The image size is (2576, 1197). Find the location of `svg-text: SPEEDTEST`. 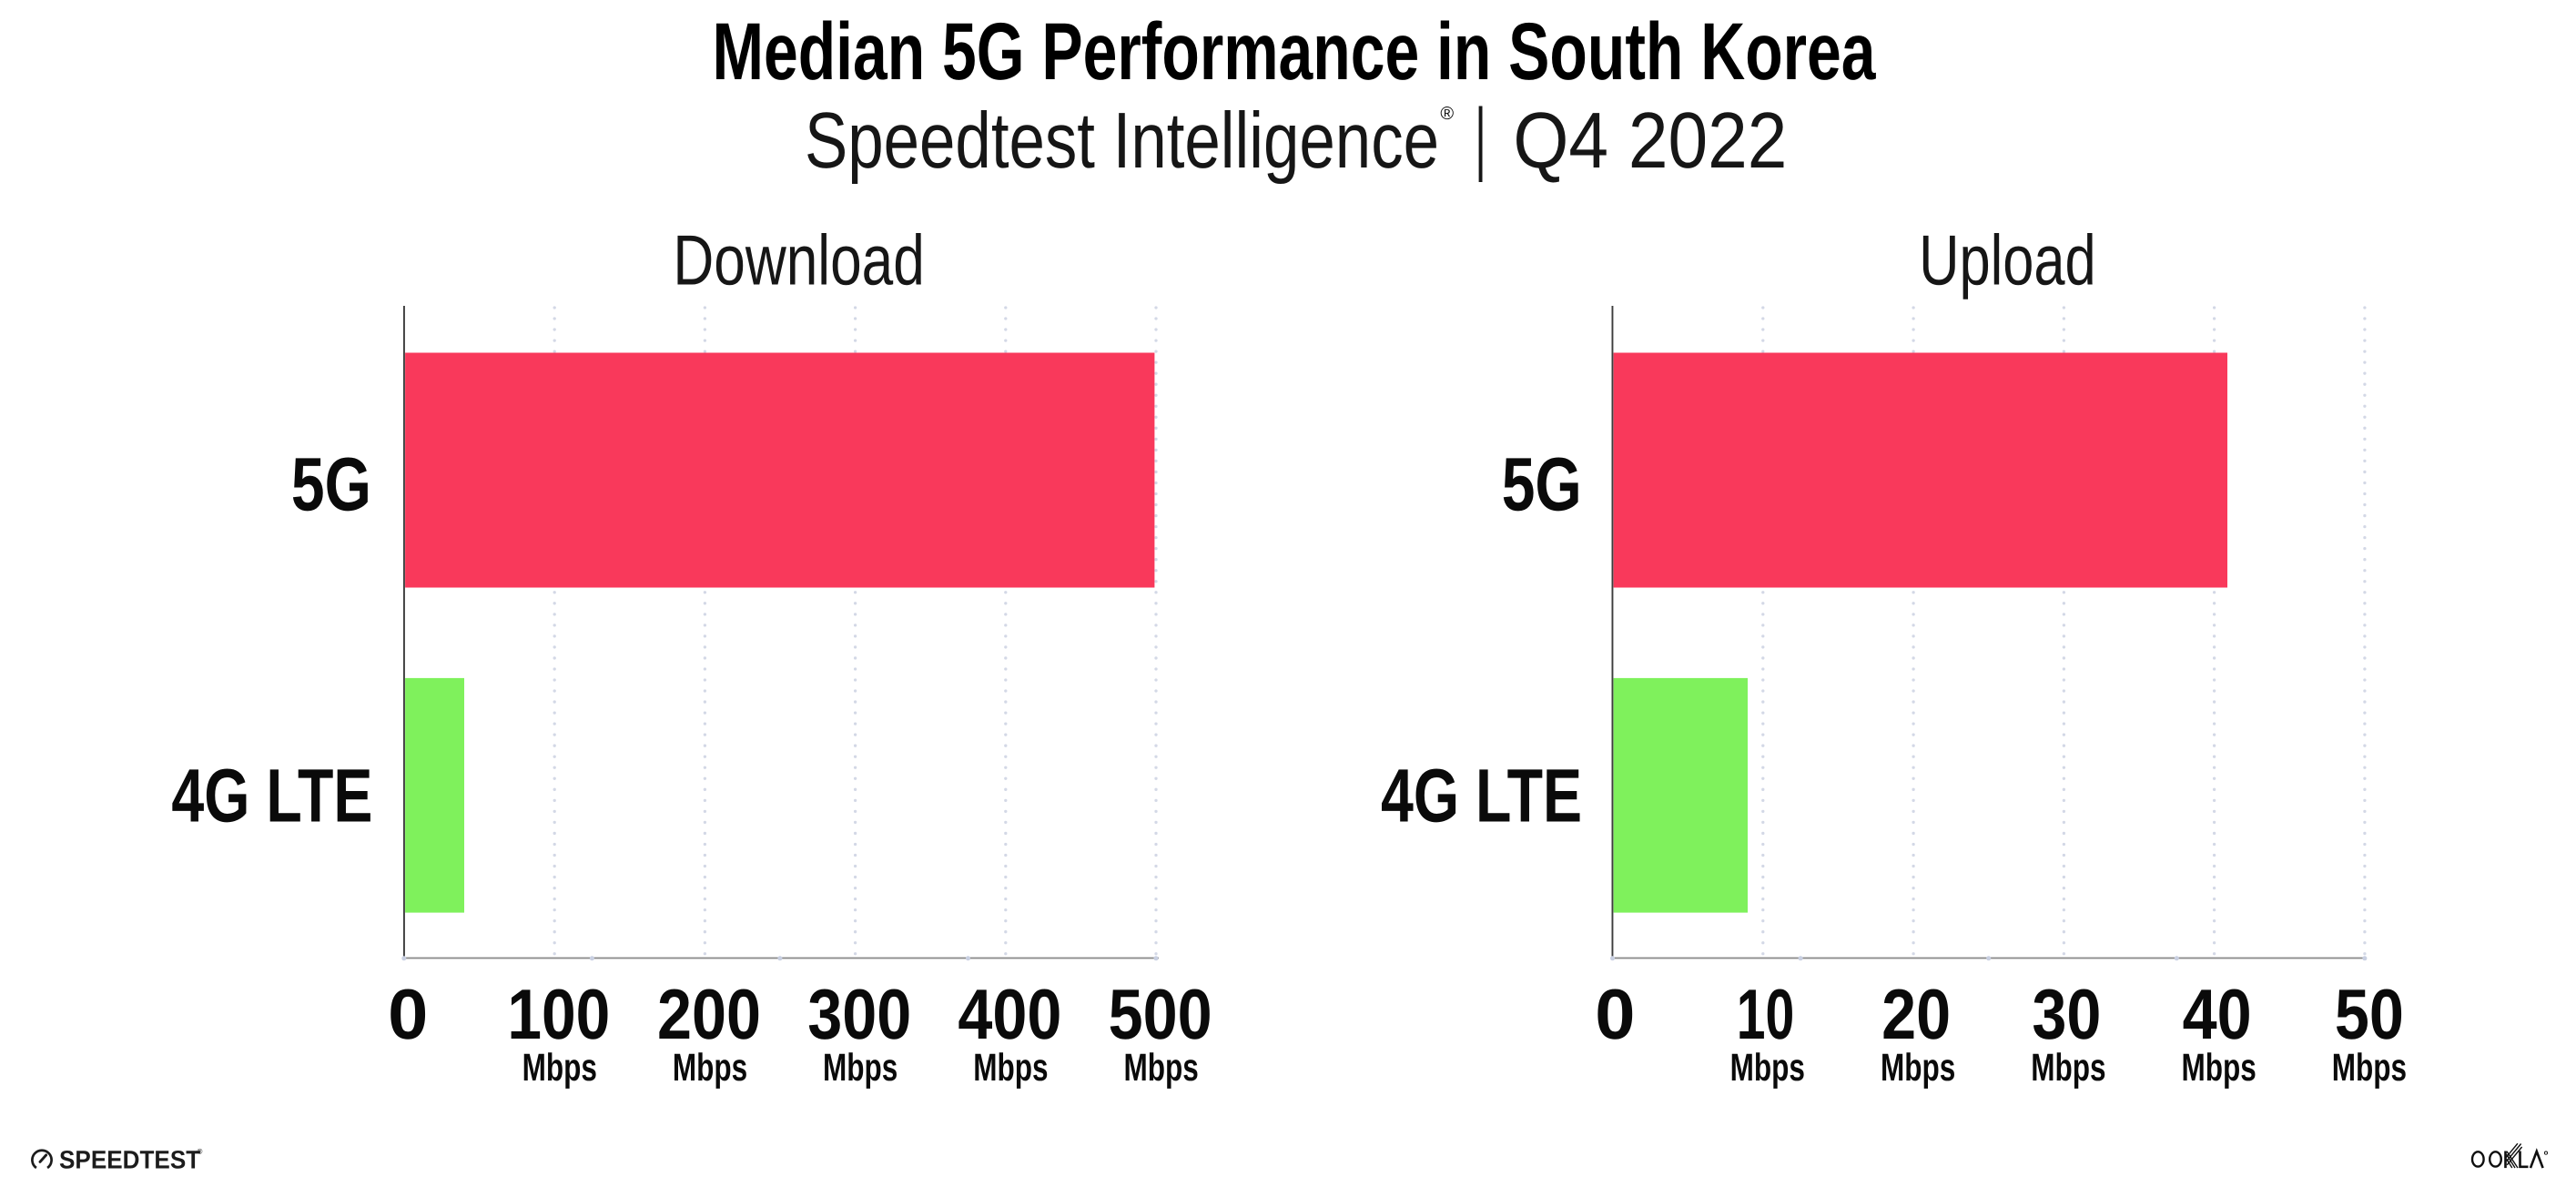

svg-text: SPEEDTEST is located at coordinates (129, 1159).